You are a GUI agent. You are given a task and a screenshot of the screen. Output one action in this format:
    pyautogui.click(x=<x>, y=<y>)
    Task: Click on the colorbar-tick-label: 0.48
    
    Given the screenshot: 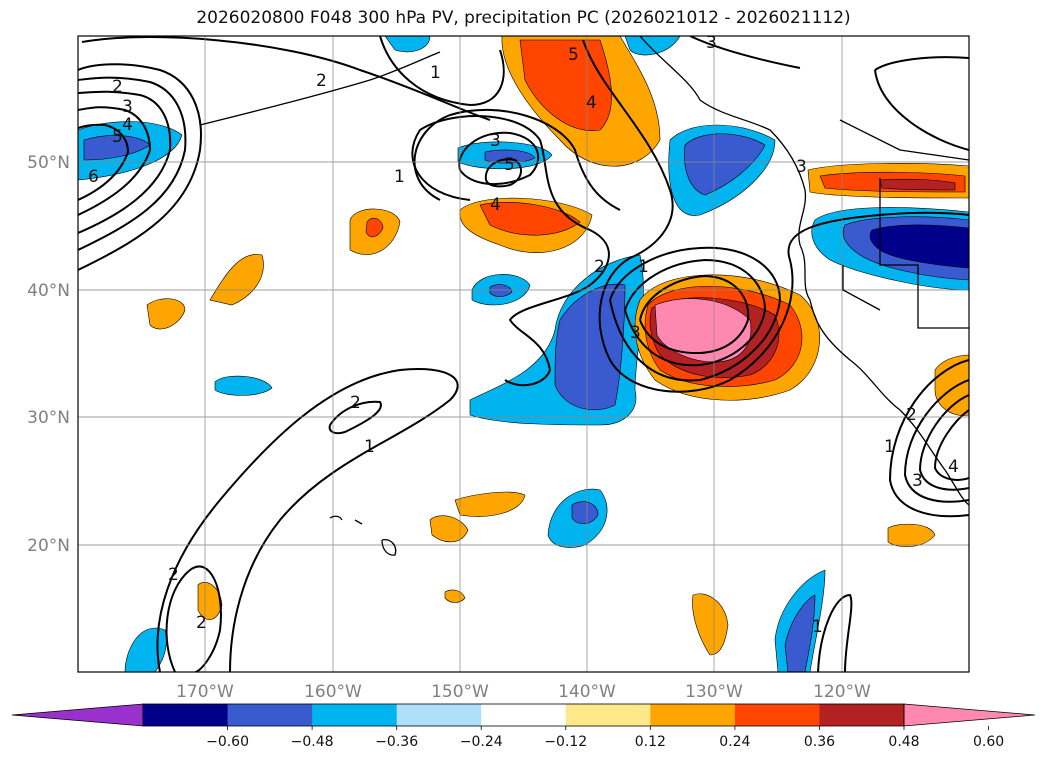 What is the action you would take?
    pyautogui.click(x=903, y=742)
    